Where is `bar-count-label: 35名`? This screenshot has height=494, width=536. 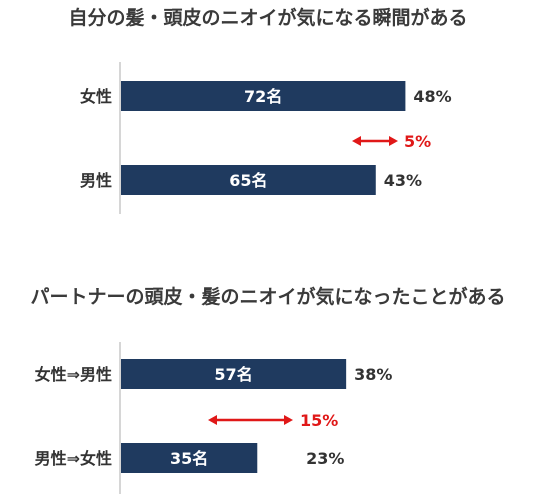 bar-count-label: 35名 is located at coordinates (189, 458).